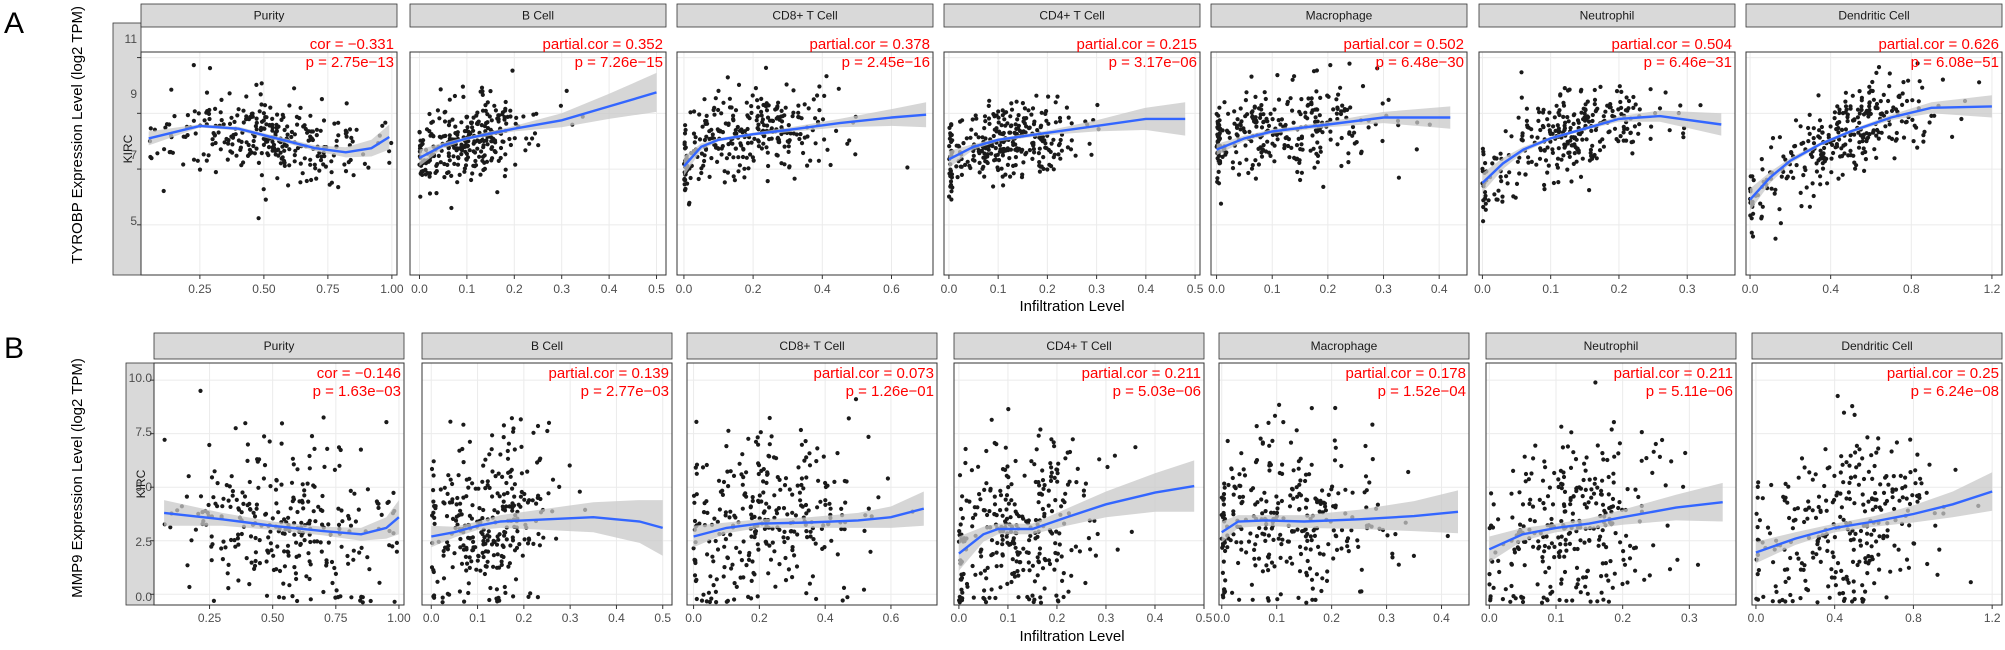  Describe the element at coordinates (809, 522) in the screenshot. I see `fit-line` at that location.